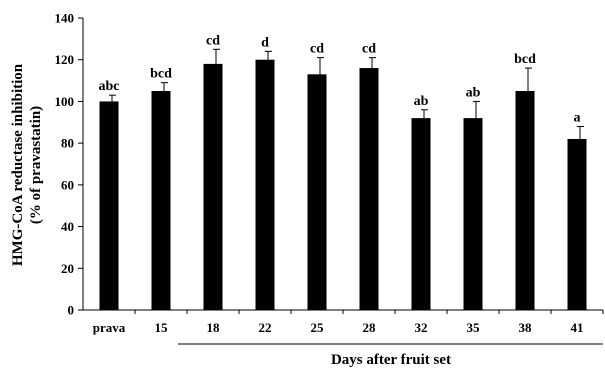  Describe the element at coordinates (18, 164) in the screenshot. I see `y-axis-label-line-1: HMG-CoA reductase inhibition` at that location.